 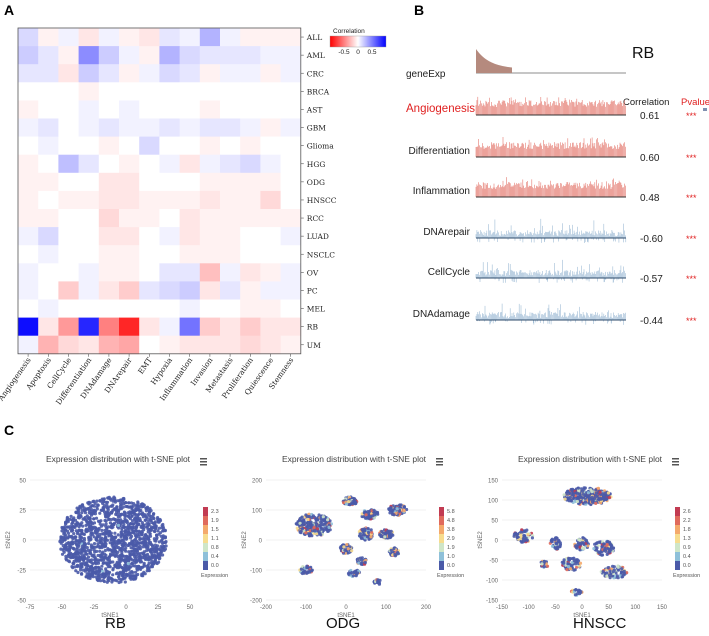 What do you see at coordinates (315, 218) in the screenshot?
I see `y-tick-label: RCC` at bounding box center [315, 218].